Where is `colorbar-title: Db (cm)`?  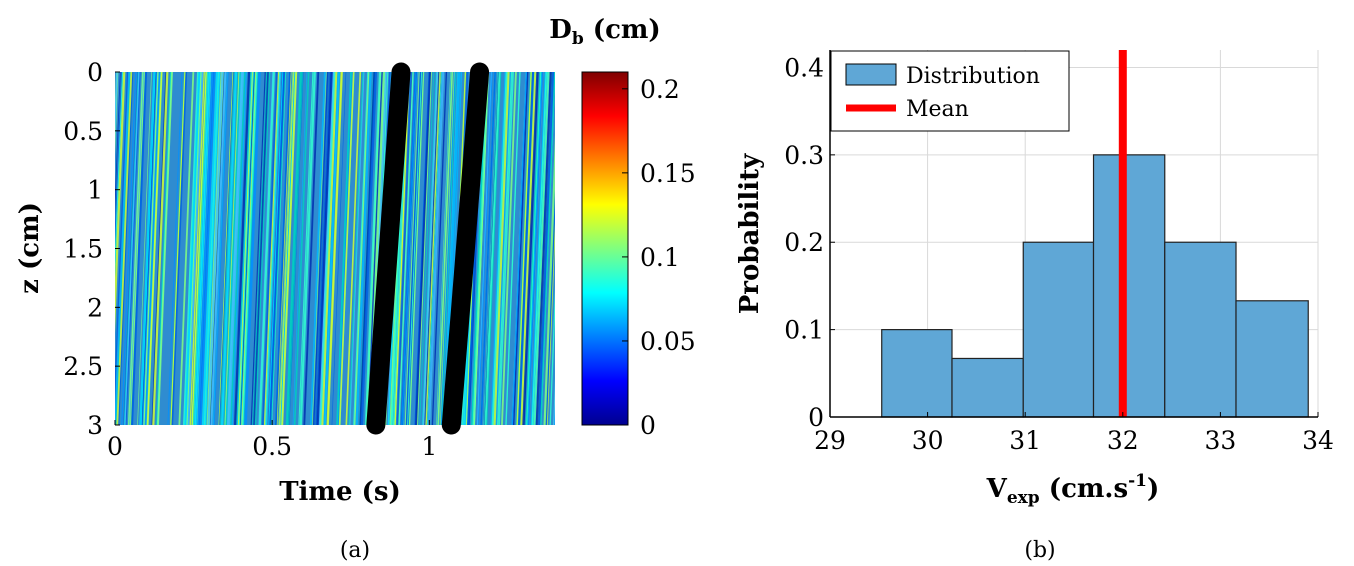 colorbar-title: Db (cm) is located at coordinates (604, 32).